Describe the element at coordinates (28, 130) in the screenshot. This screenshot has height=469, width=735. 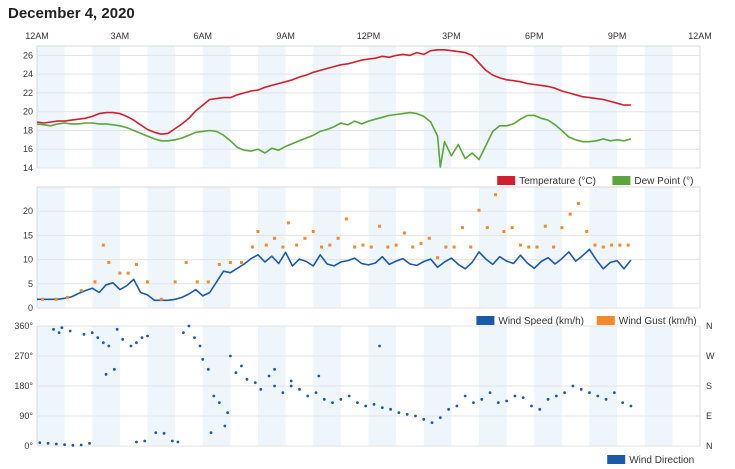
I see `y-tick-label: 18` at that location.